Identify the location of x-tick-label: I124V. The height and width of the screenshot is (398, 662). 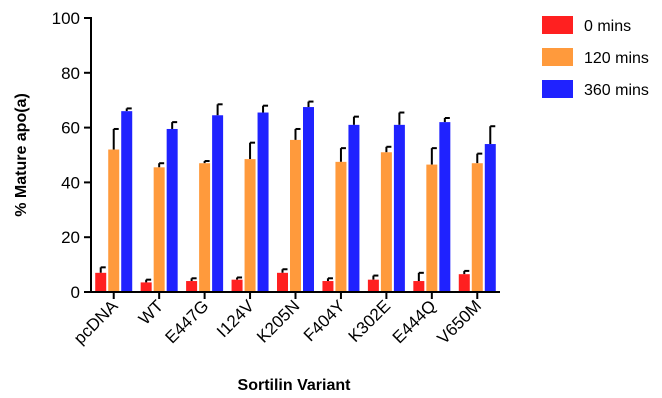
(235, 318).